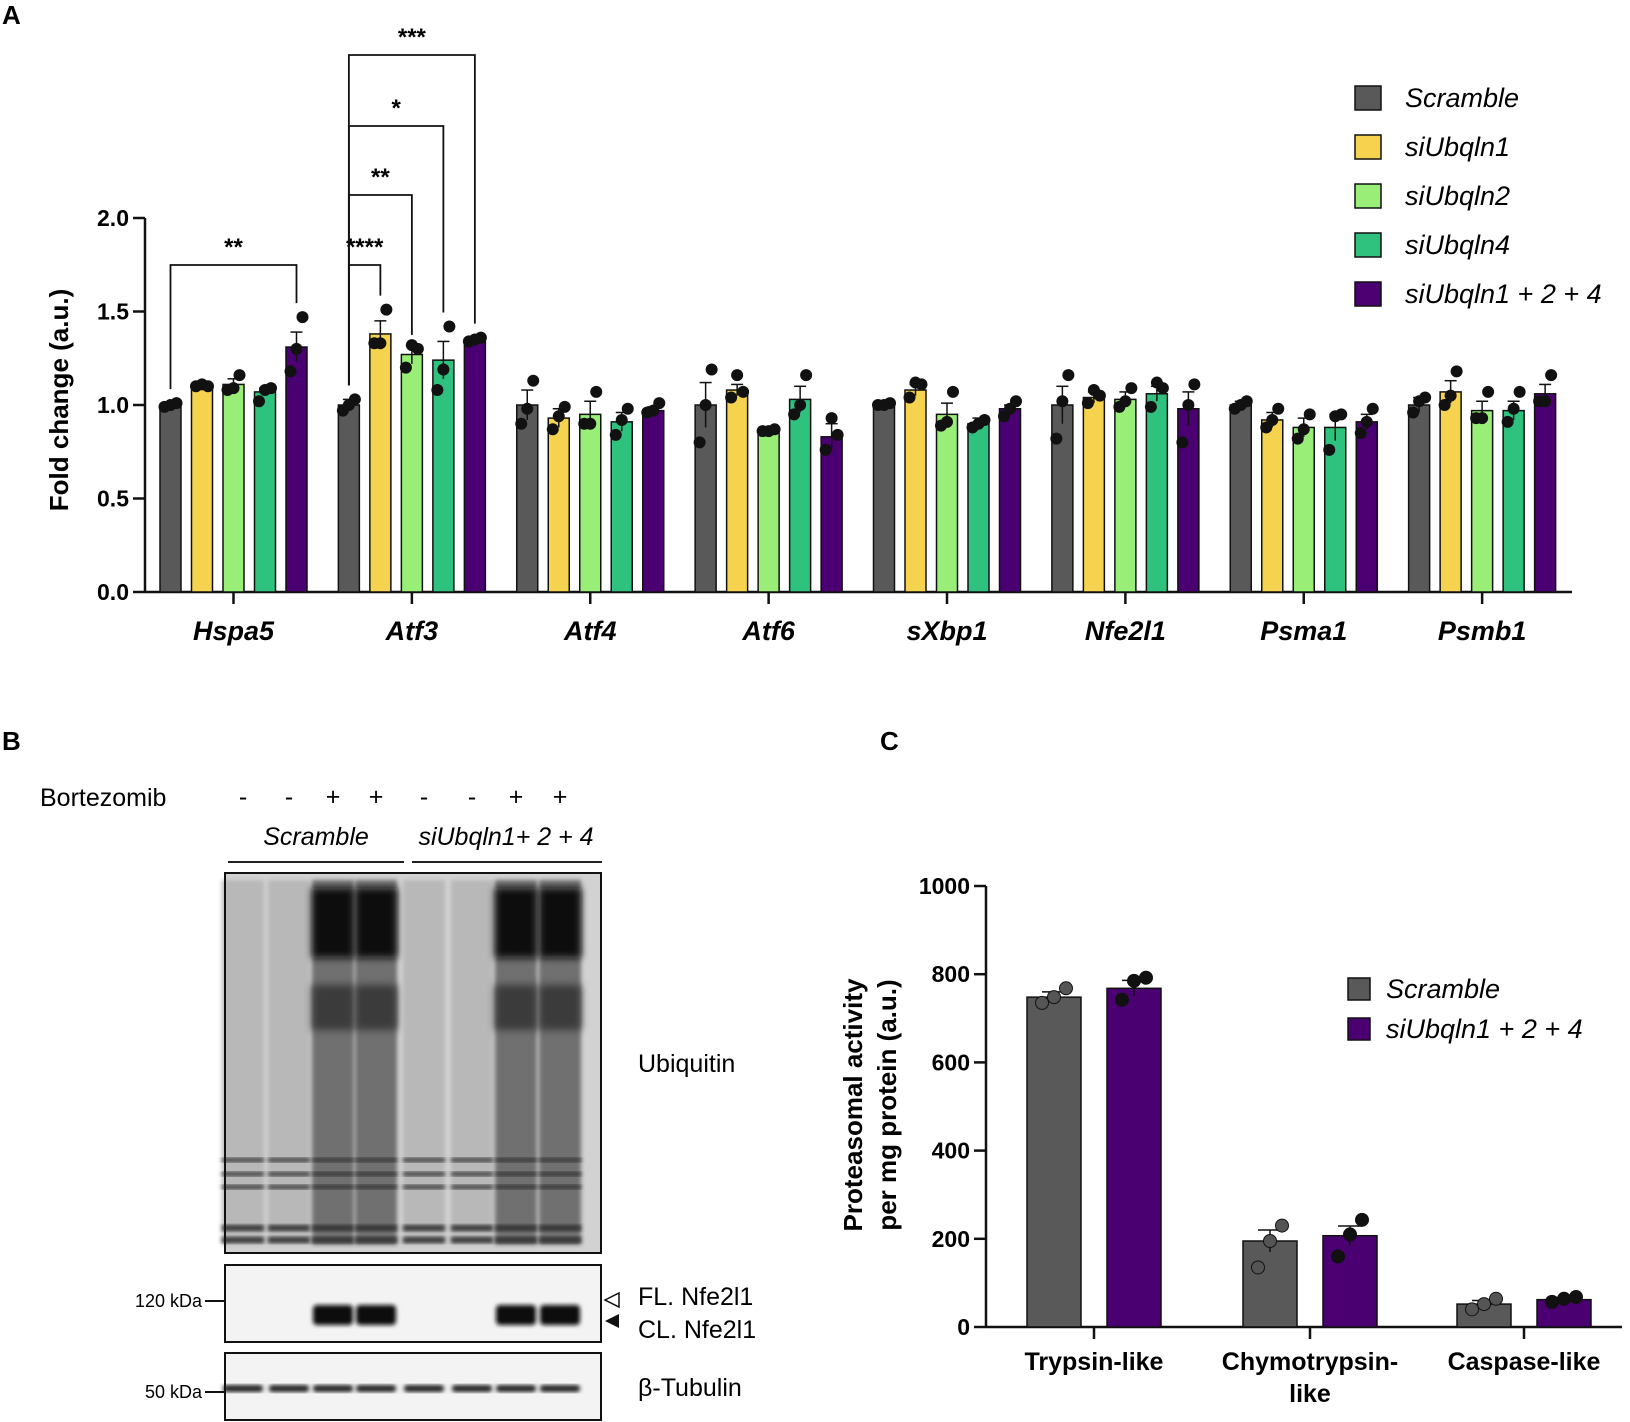  I want to click on nfe2l1-band, so click(516, 1315).